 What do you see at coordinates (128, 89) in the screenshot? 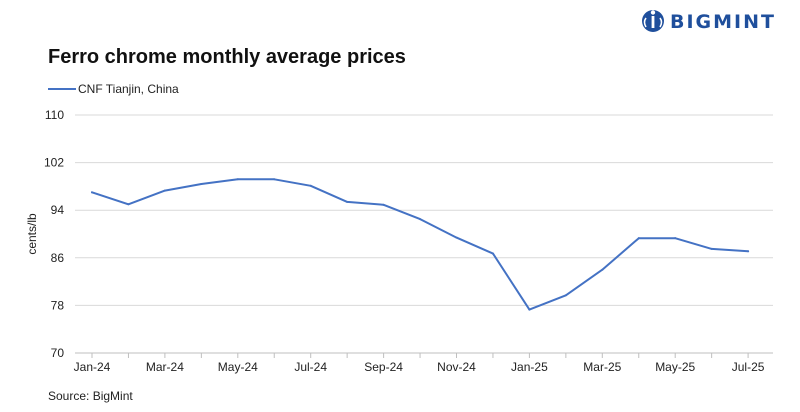
I see `legend-label: CNF Tianjin, China` at bounding box center [128, 89].